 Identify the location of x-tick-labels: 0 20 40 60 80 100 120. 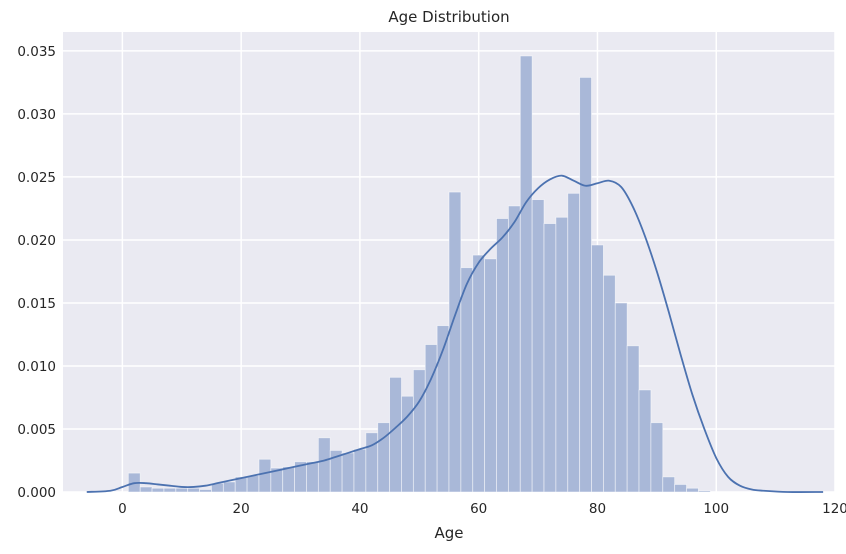
(482, 509).